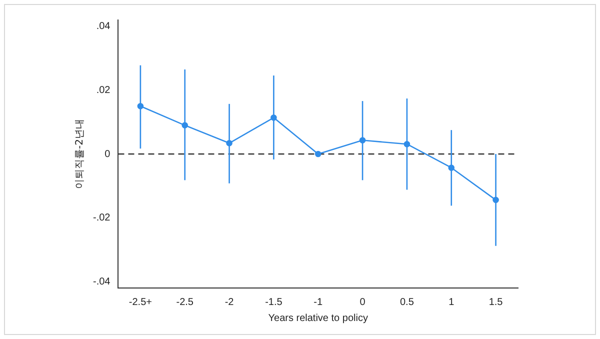 This screenshot has width=600, height=339. I want to click on x-axis-title: Years relative to policy, so click(318, 318).